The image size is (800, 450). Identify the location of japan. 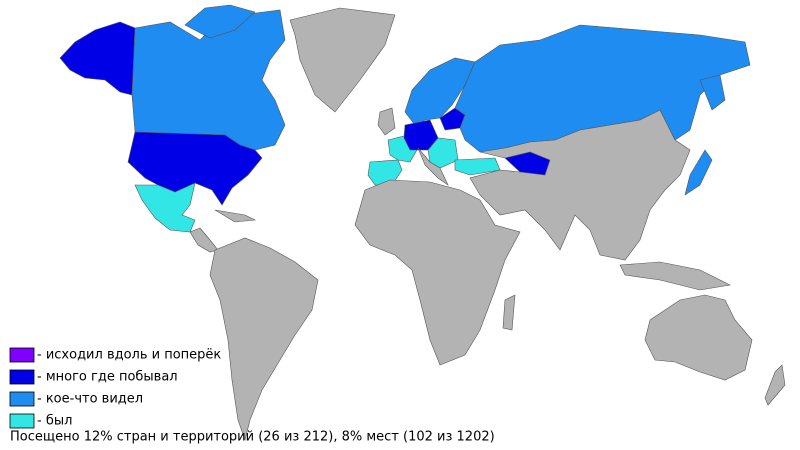
(698, 172).